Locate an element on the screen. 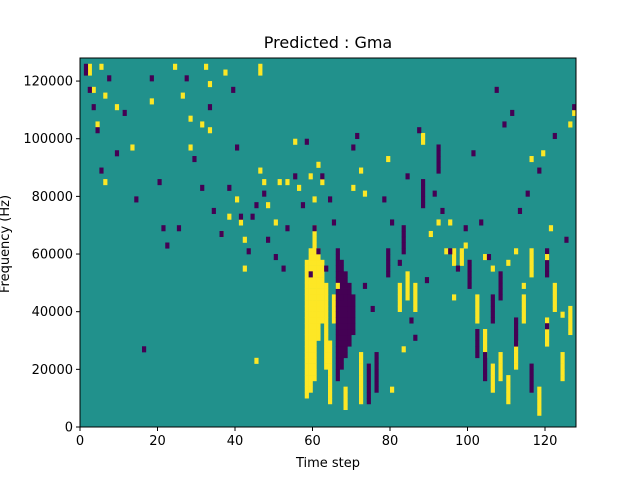 This screenshot has width=640, height=480. y-axis: 0 20000 40000 60000 80000 100000 120000 is located at coordinates (51, 255).